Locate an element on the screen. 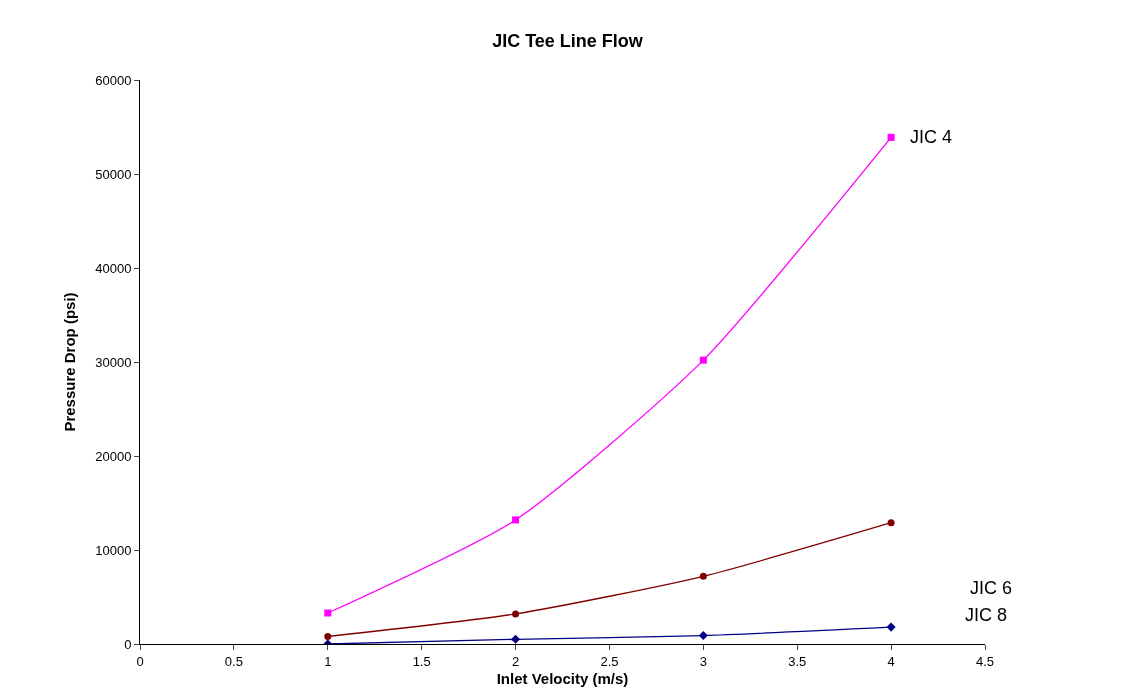 Image resolution: width=1135 pixels, height=696 pixels. y-tick-label: 10000 is located at coordinates (113, 550).